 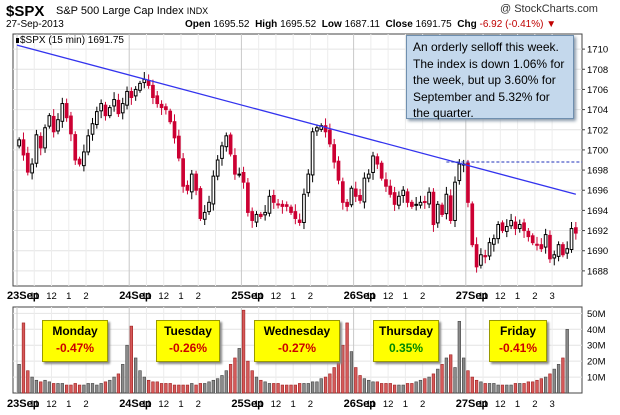 I want to click on high-label: High, so click(x=266, y=24).